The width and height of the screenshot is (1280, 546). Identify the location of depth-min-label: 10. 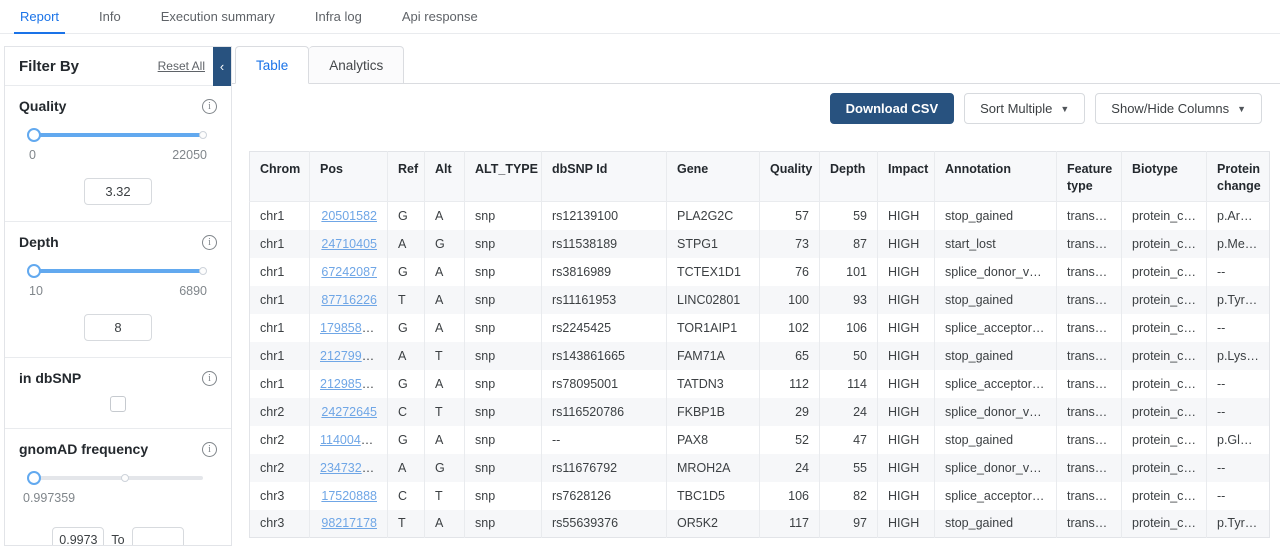
(36, 291).